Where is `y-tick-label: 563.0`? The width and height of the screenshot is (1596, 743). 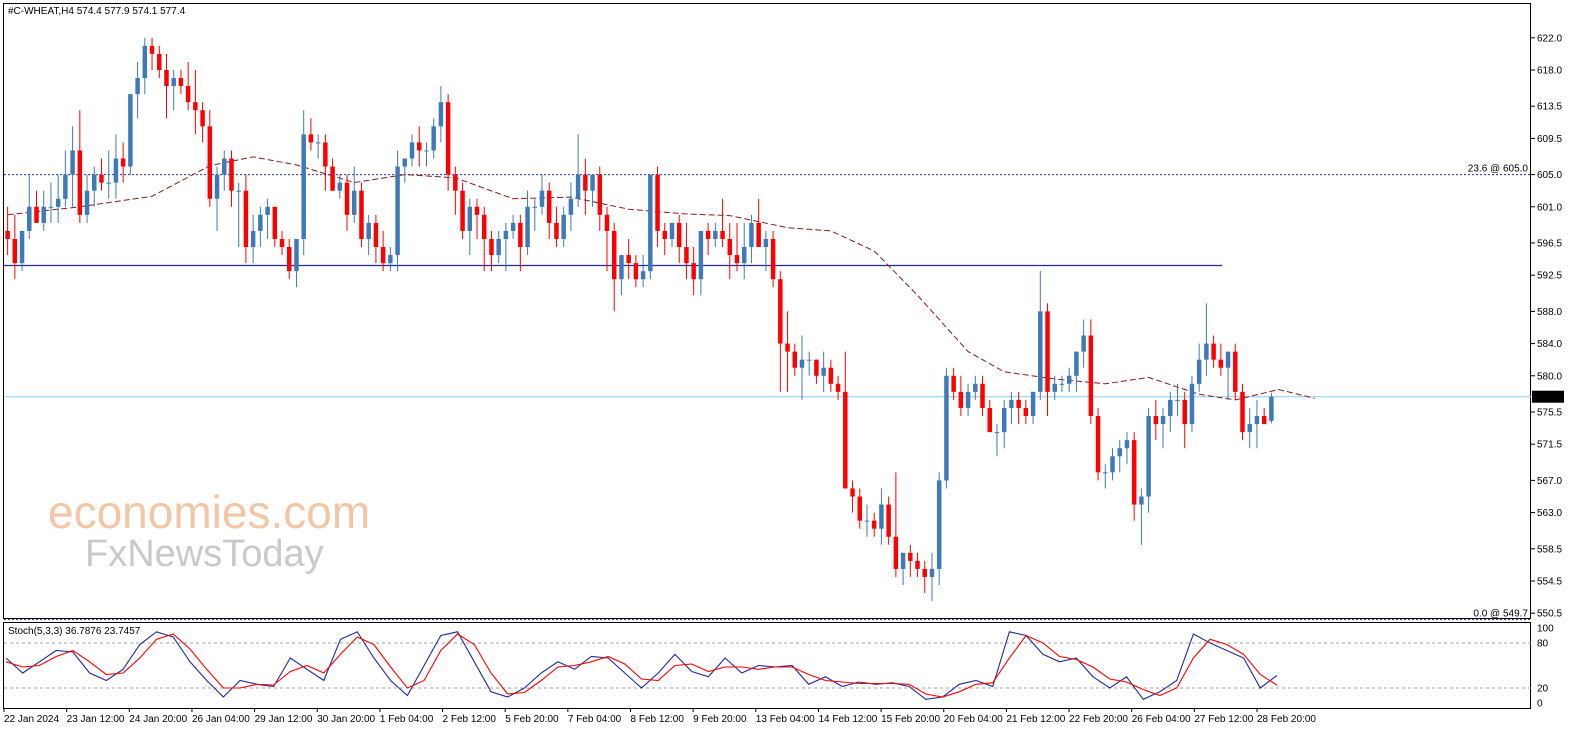
y-tick-label: 563.0 is located at coordinates (1549, 513).